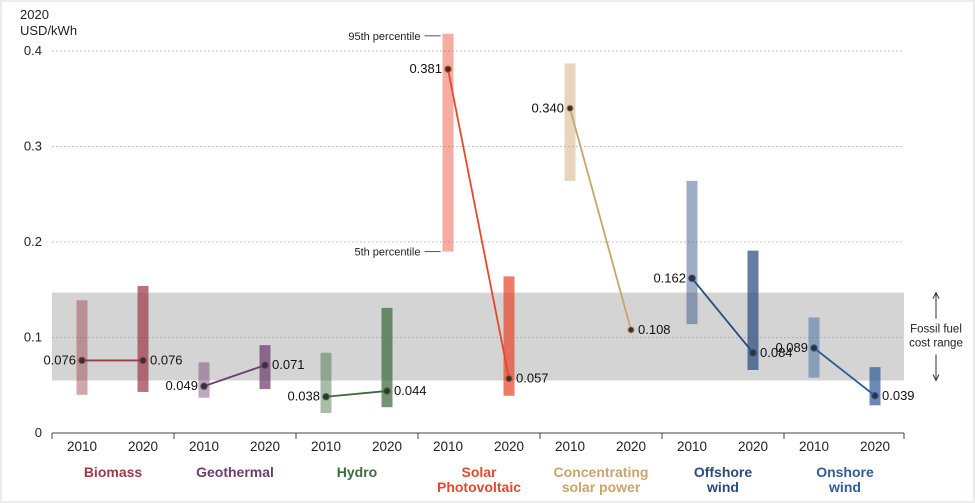 The height and width of the screenshot is (503, 975). I want to click on value-label: 0.057, so click(532, 378).